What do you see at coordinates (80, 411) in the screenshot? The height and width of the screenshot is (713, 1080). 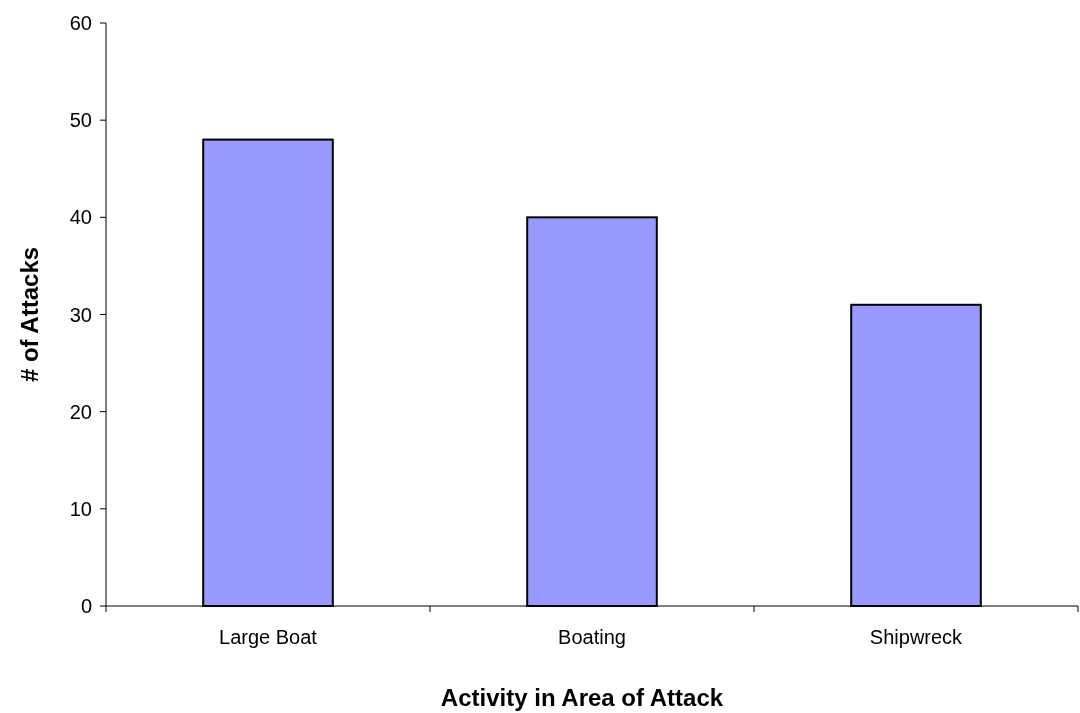 I see `y-tick-label: 20` at bounding box center [80, 411].